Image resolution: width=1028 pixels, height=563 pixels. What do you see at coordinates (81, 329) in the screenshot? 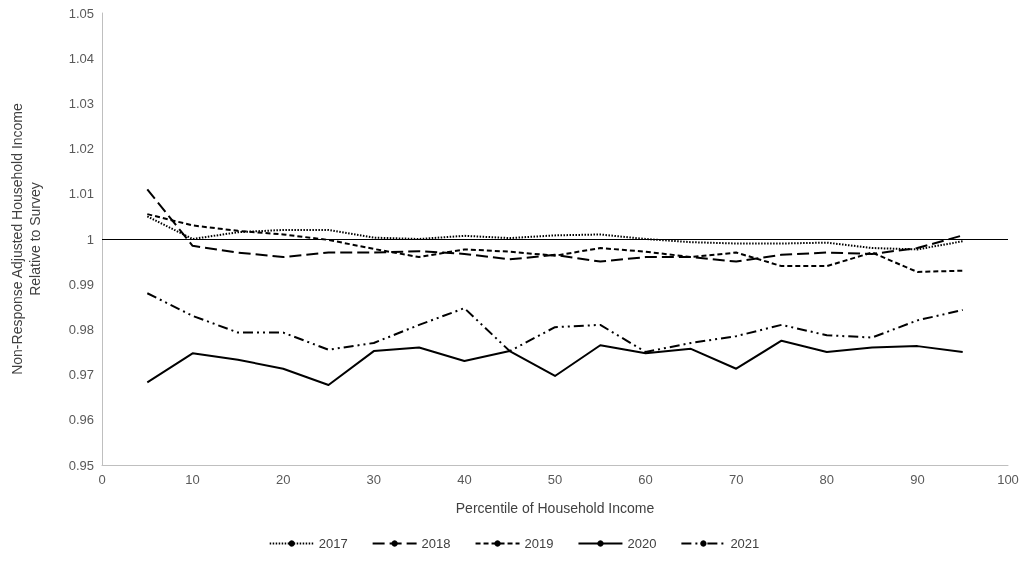
I see `y-tick-label: 0.98` at bounding box center [81, 329].